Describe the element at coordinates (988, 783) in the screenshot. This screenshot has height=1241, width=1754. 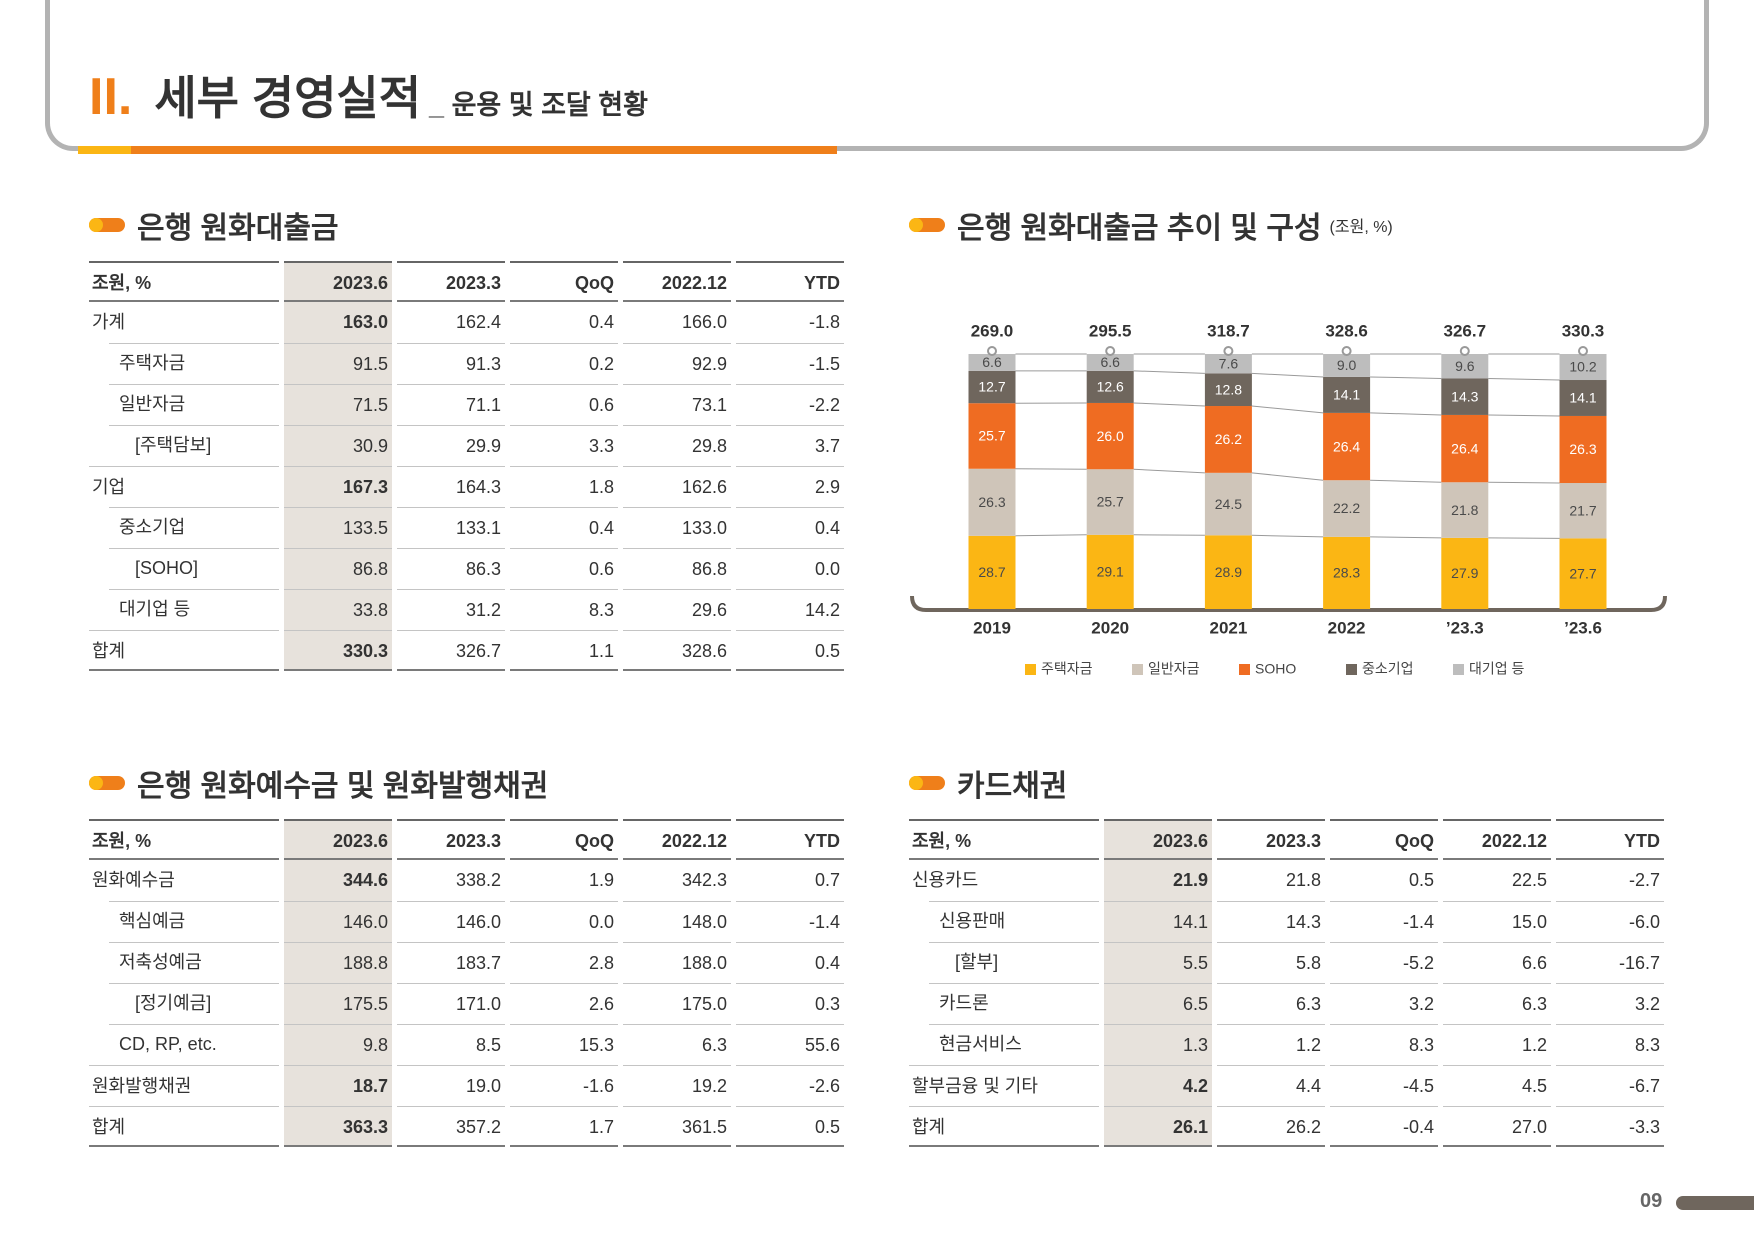
I see `section-title: 카드채권` at that location.